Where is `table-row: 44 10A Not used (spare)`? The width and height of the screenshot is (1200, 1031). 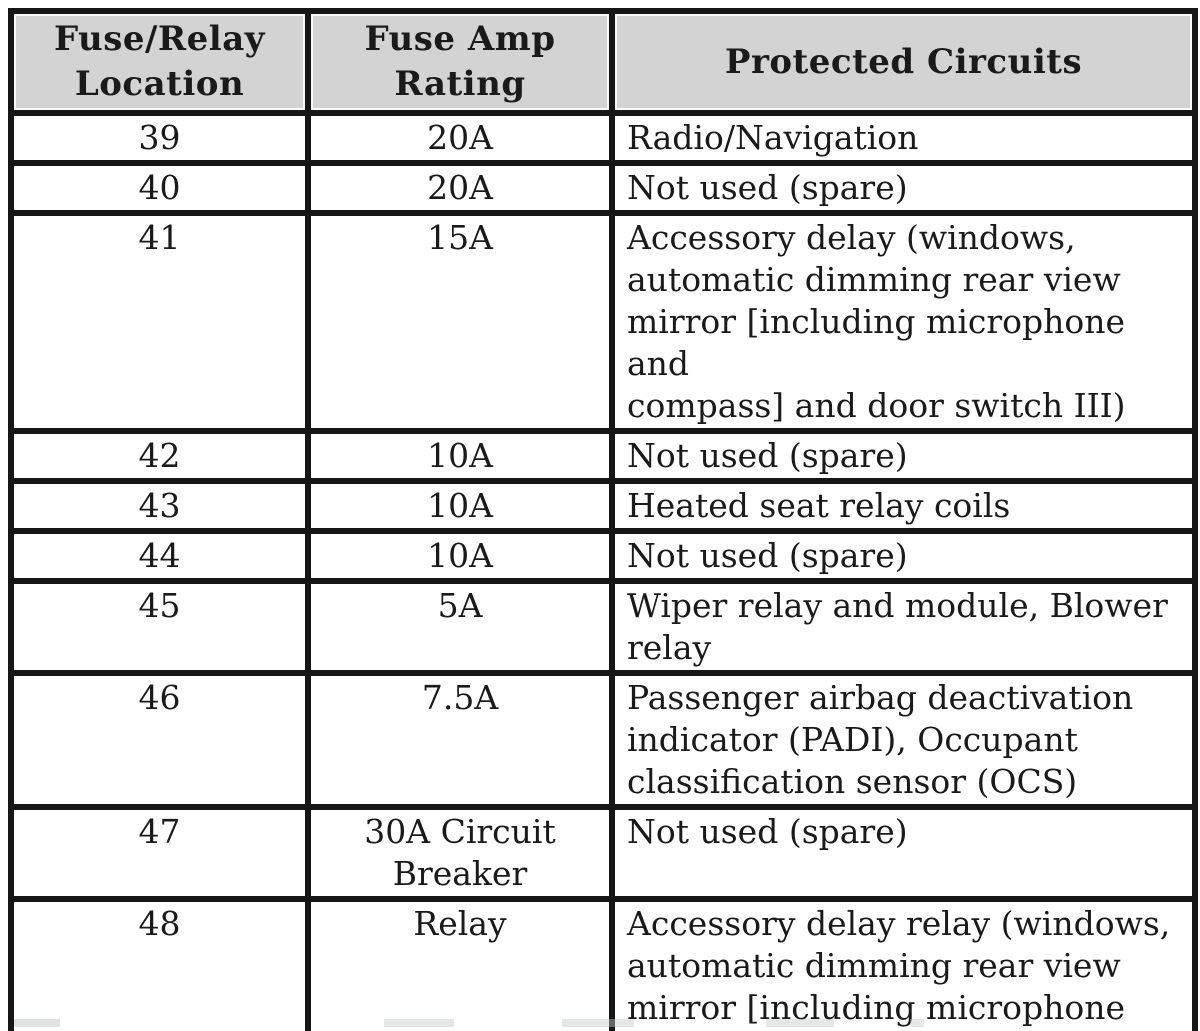 table-row: 44 10A Not used (spare) is located at coordinates (603, 556).